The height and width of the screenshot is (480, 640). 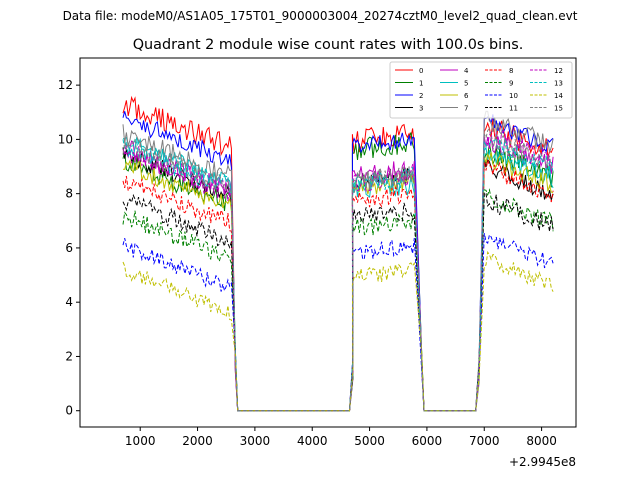 What do you see at coordinates (255, 441) in the screenshot?
I see `x-tick-label: 3000` at bounding box center [255, 441].